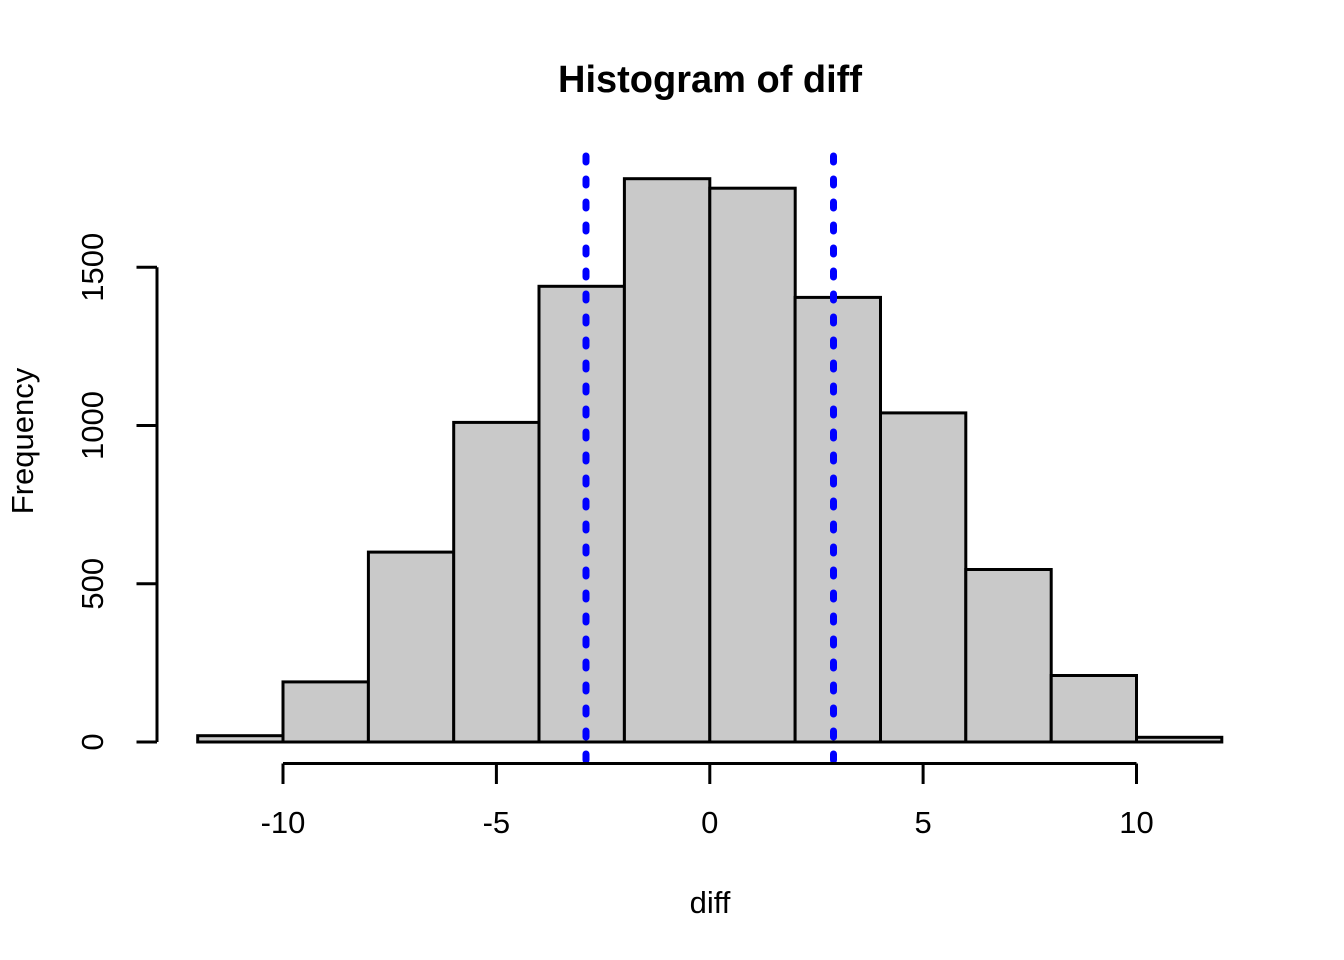 This screenshot has height=960, width=1344. What do you see at coordinates (92, 741) in the screenshot?
I see `y-axis-tick-label: 0` at bounding box center [92, 741].